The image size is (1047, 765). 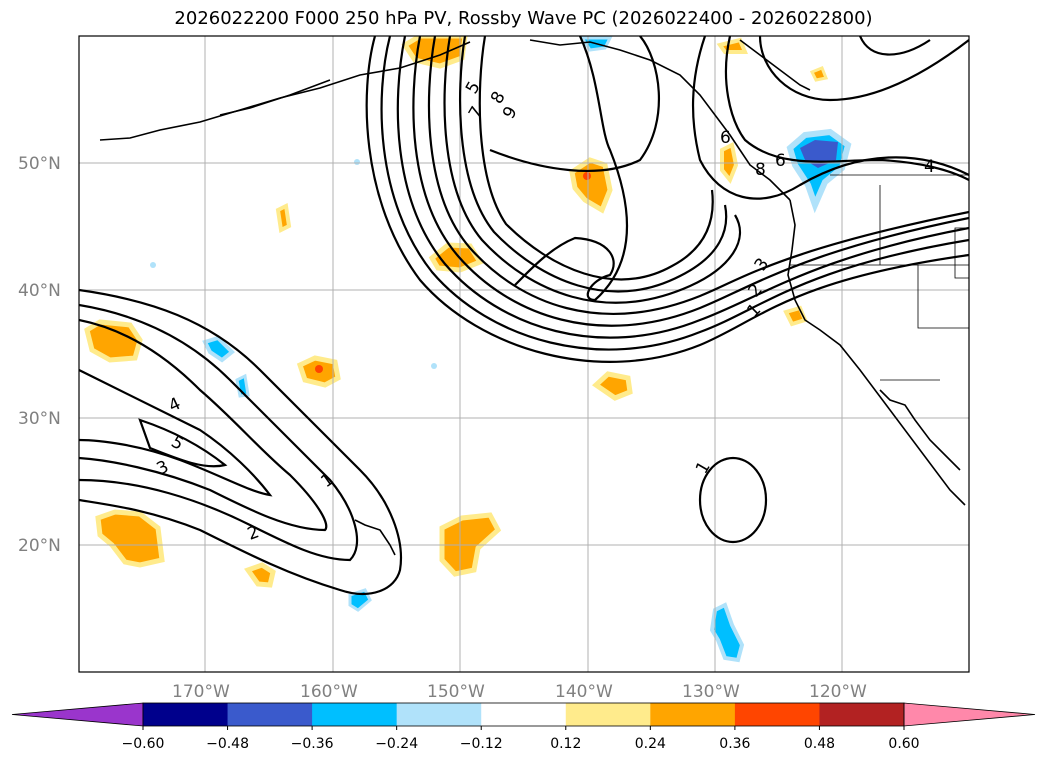 I want to click on lon-label: 120°W, so click(x=838, y=692).